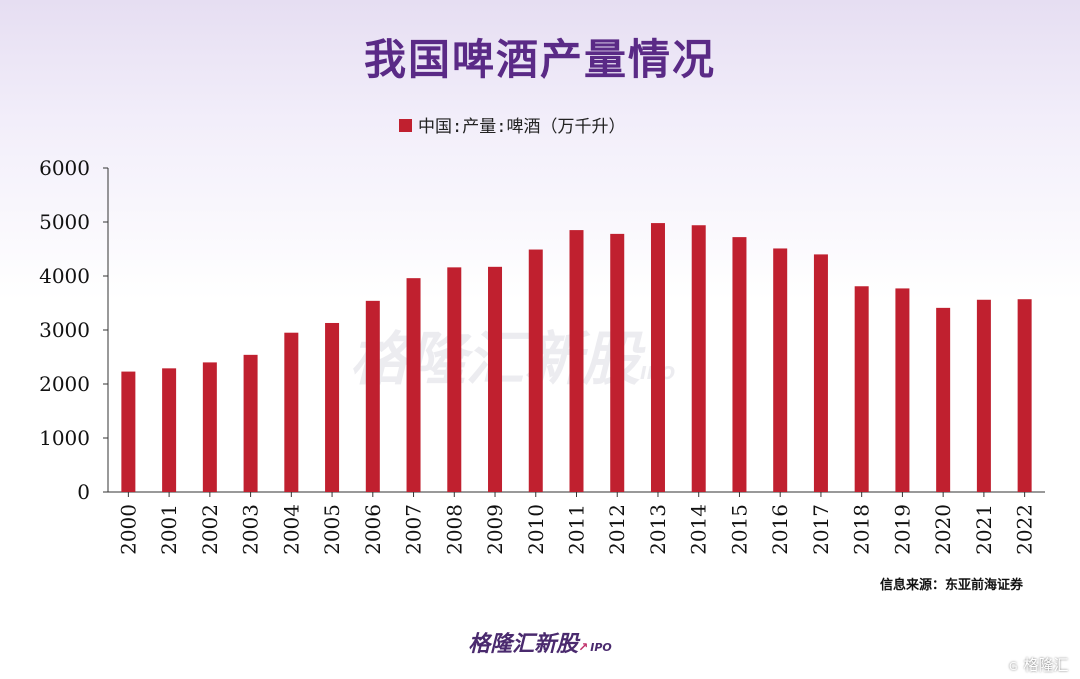 Image resolution: width=1080 pixels, height=679 pixels. I want to click on chart-title: 我国啤酒产量情况, so click(539, 59).